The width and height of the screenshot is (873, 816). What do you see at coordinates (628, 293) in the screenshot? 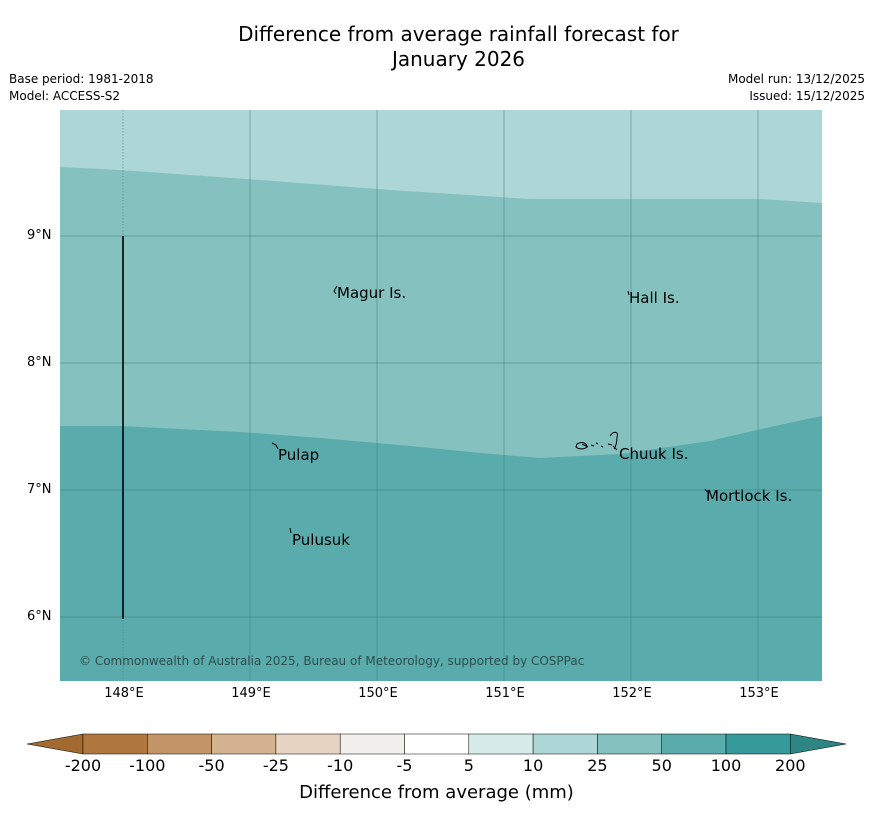
I see `island-hall` at bounding box center [628, 293].